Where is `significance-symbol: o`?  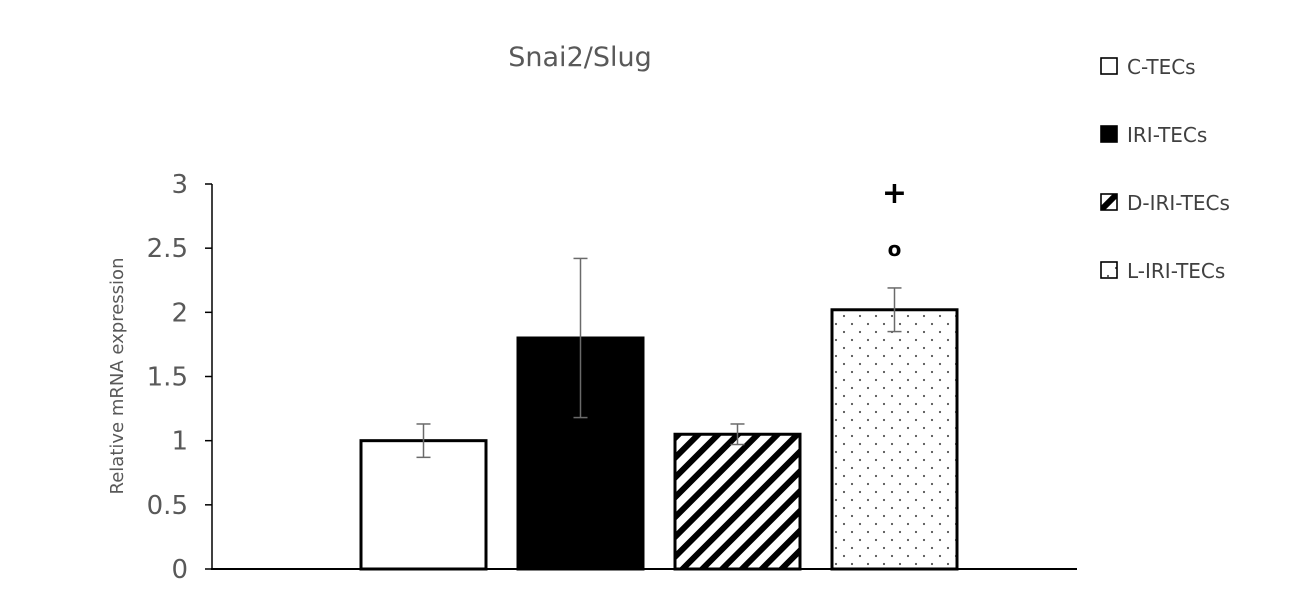
significance-symbol: o is located at coordinates (895, 249).